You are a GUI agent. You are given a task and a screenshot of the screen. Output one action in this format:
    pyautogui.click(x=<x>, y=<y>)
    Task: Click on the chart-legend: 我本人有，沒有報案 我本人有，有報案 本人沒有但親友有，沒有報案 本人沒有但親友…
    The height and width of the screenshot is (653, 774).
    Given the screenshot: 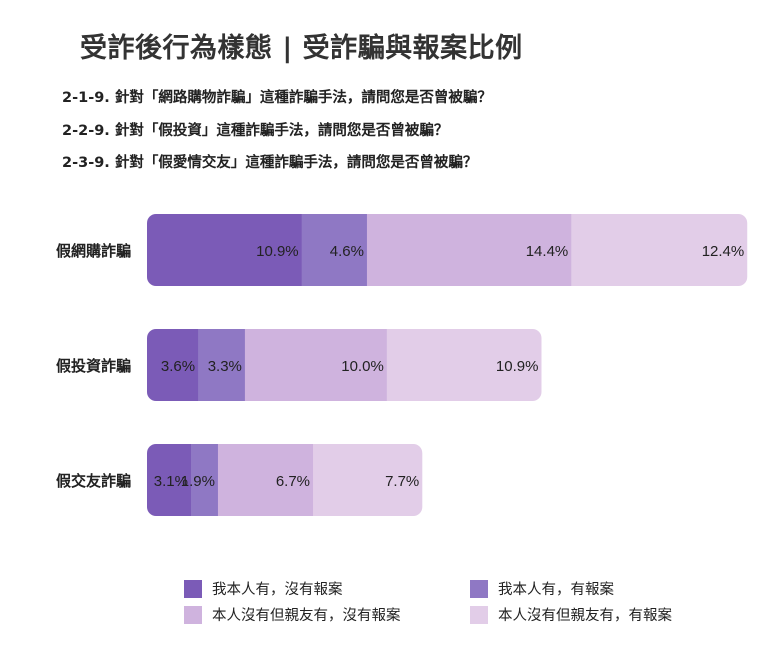 What is the action you would take?
    pyautogui.click(x=387, y=603)
    